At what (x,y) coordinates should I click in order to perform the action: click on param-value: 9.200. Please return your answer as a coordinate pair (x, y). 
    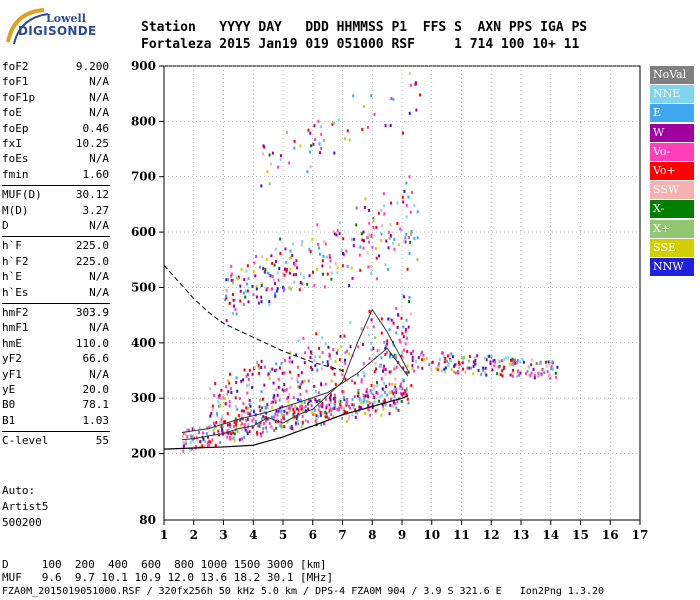
    Looking at the image, I should click on (92, 66).